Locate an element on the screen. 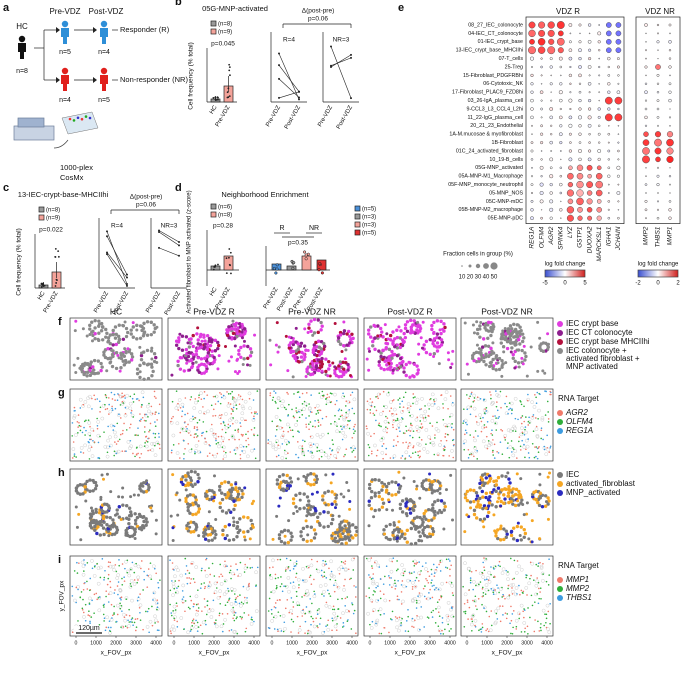 This screenshot has height=681, width=683. label: n=5 is located at coordinates (65, 52).